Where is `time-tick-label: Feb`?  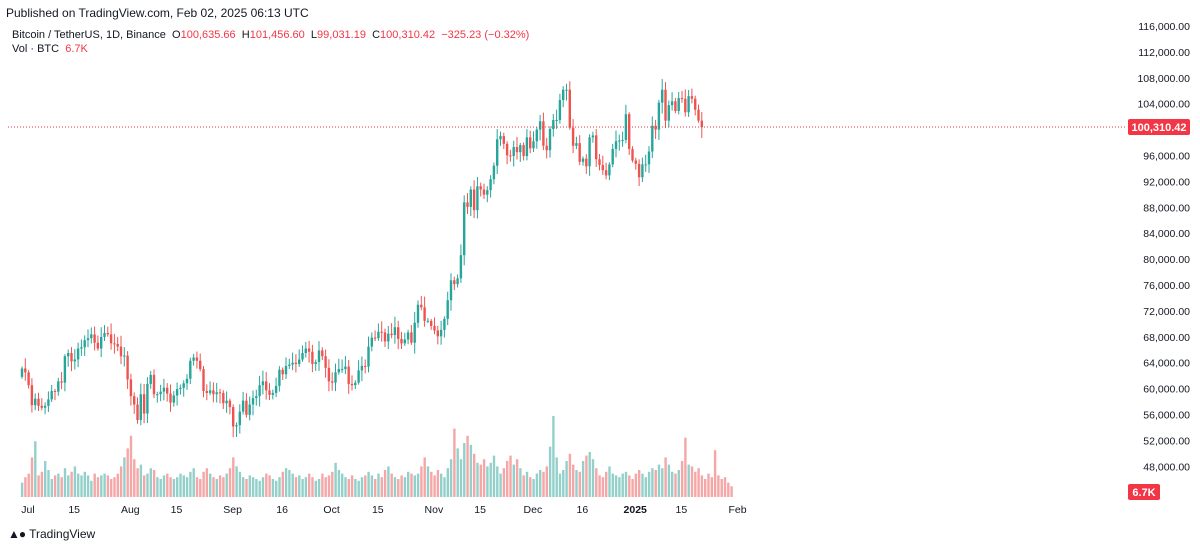 time-tick-label: Feb is located at coordinates (737, 510).